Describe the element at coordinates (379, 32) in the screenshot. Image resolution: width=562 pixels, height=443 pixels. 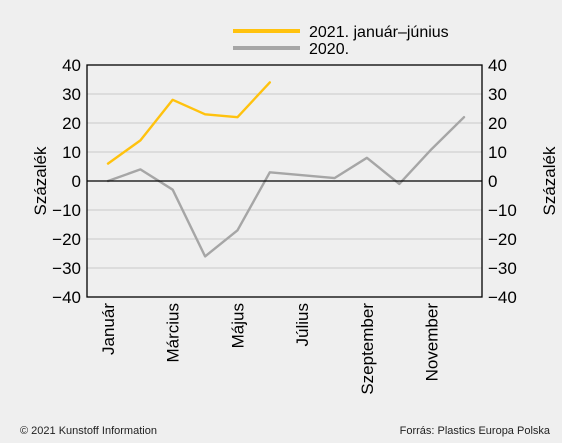
I see `legend-label: 2021. január–június` at that location.